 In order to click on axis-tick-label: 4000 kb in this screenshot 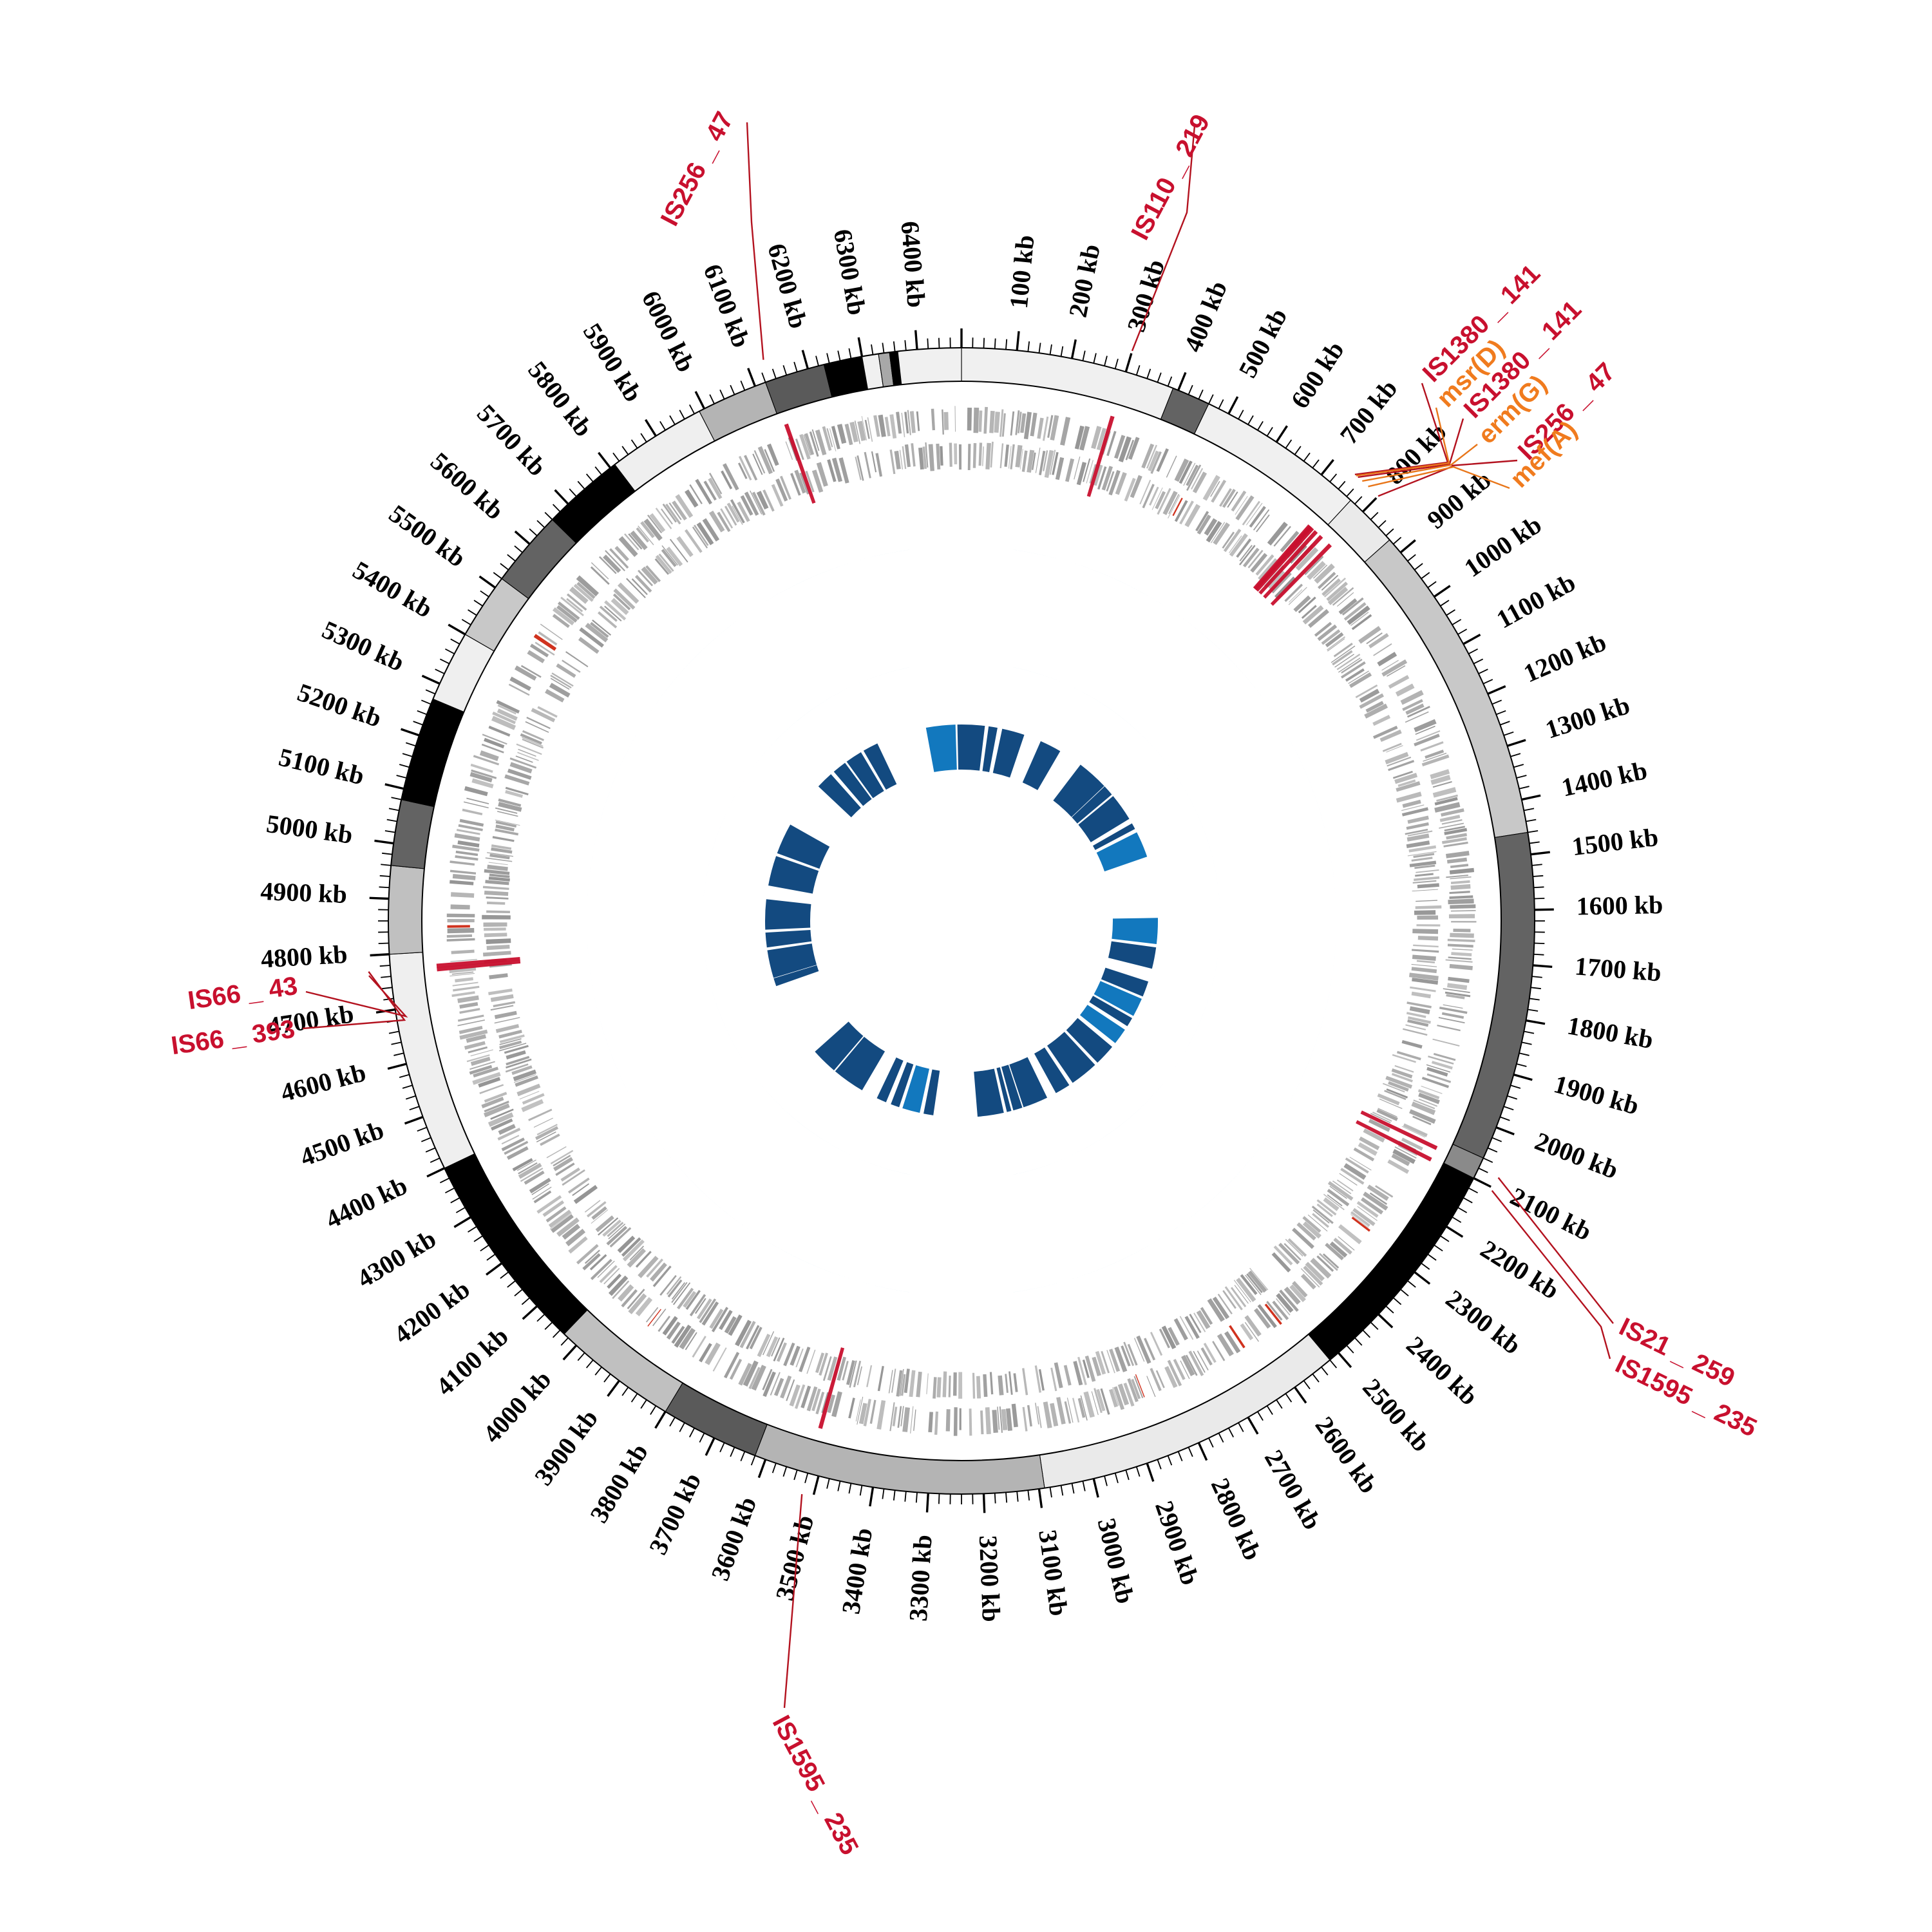, I will do `click(517, 1407)`.